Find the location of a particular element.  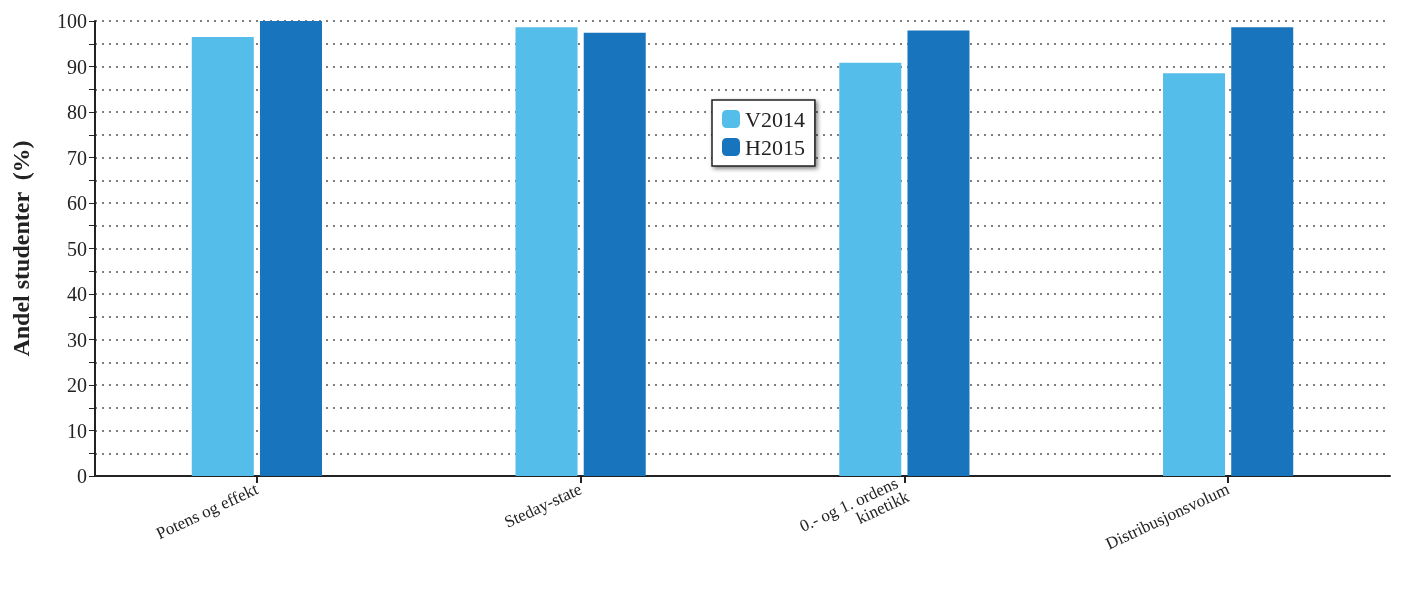

y-tick-label: 50 is located at coordinates (77, 248).